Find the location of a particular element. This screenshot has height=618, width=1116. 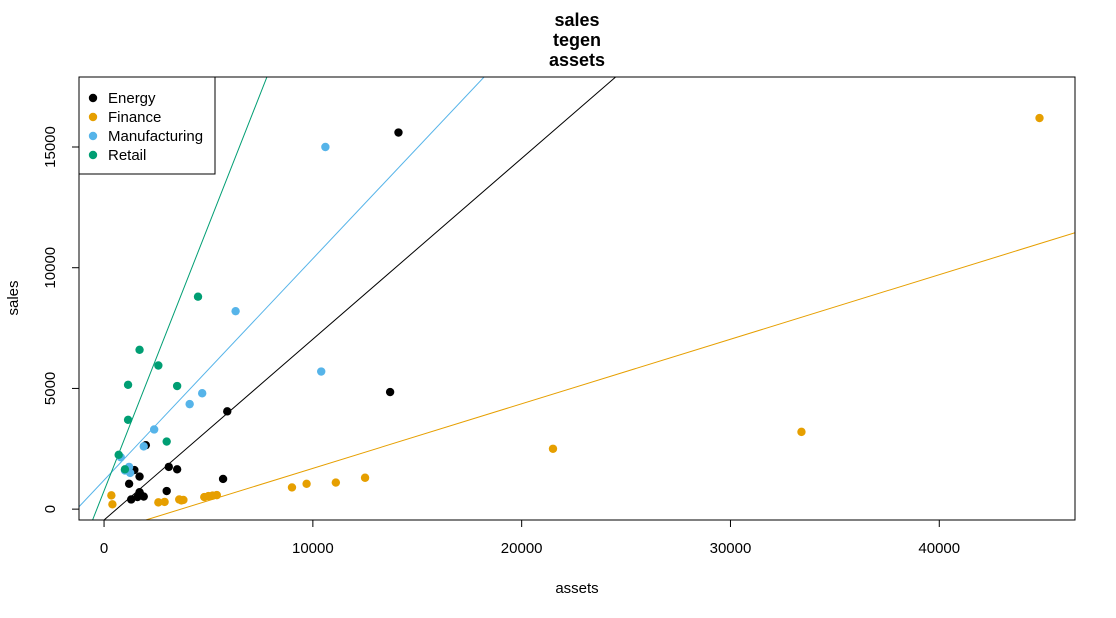

x-tick-label: 30000 is located at coordinates (731, 548).